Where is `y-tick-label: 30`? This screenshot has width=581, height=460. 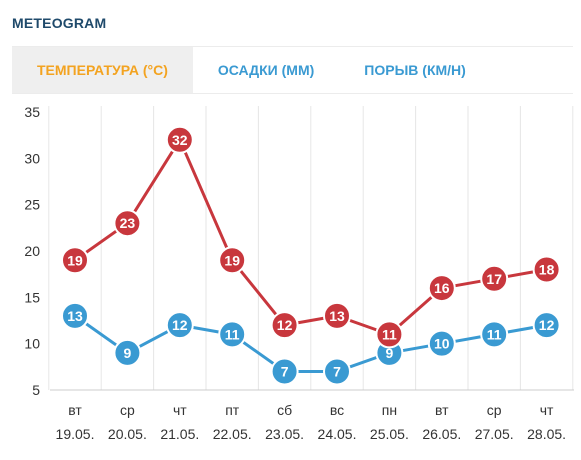 y-tick-label: 30 is located at coordinates (32, 158).